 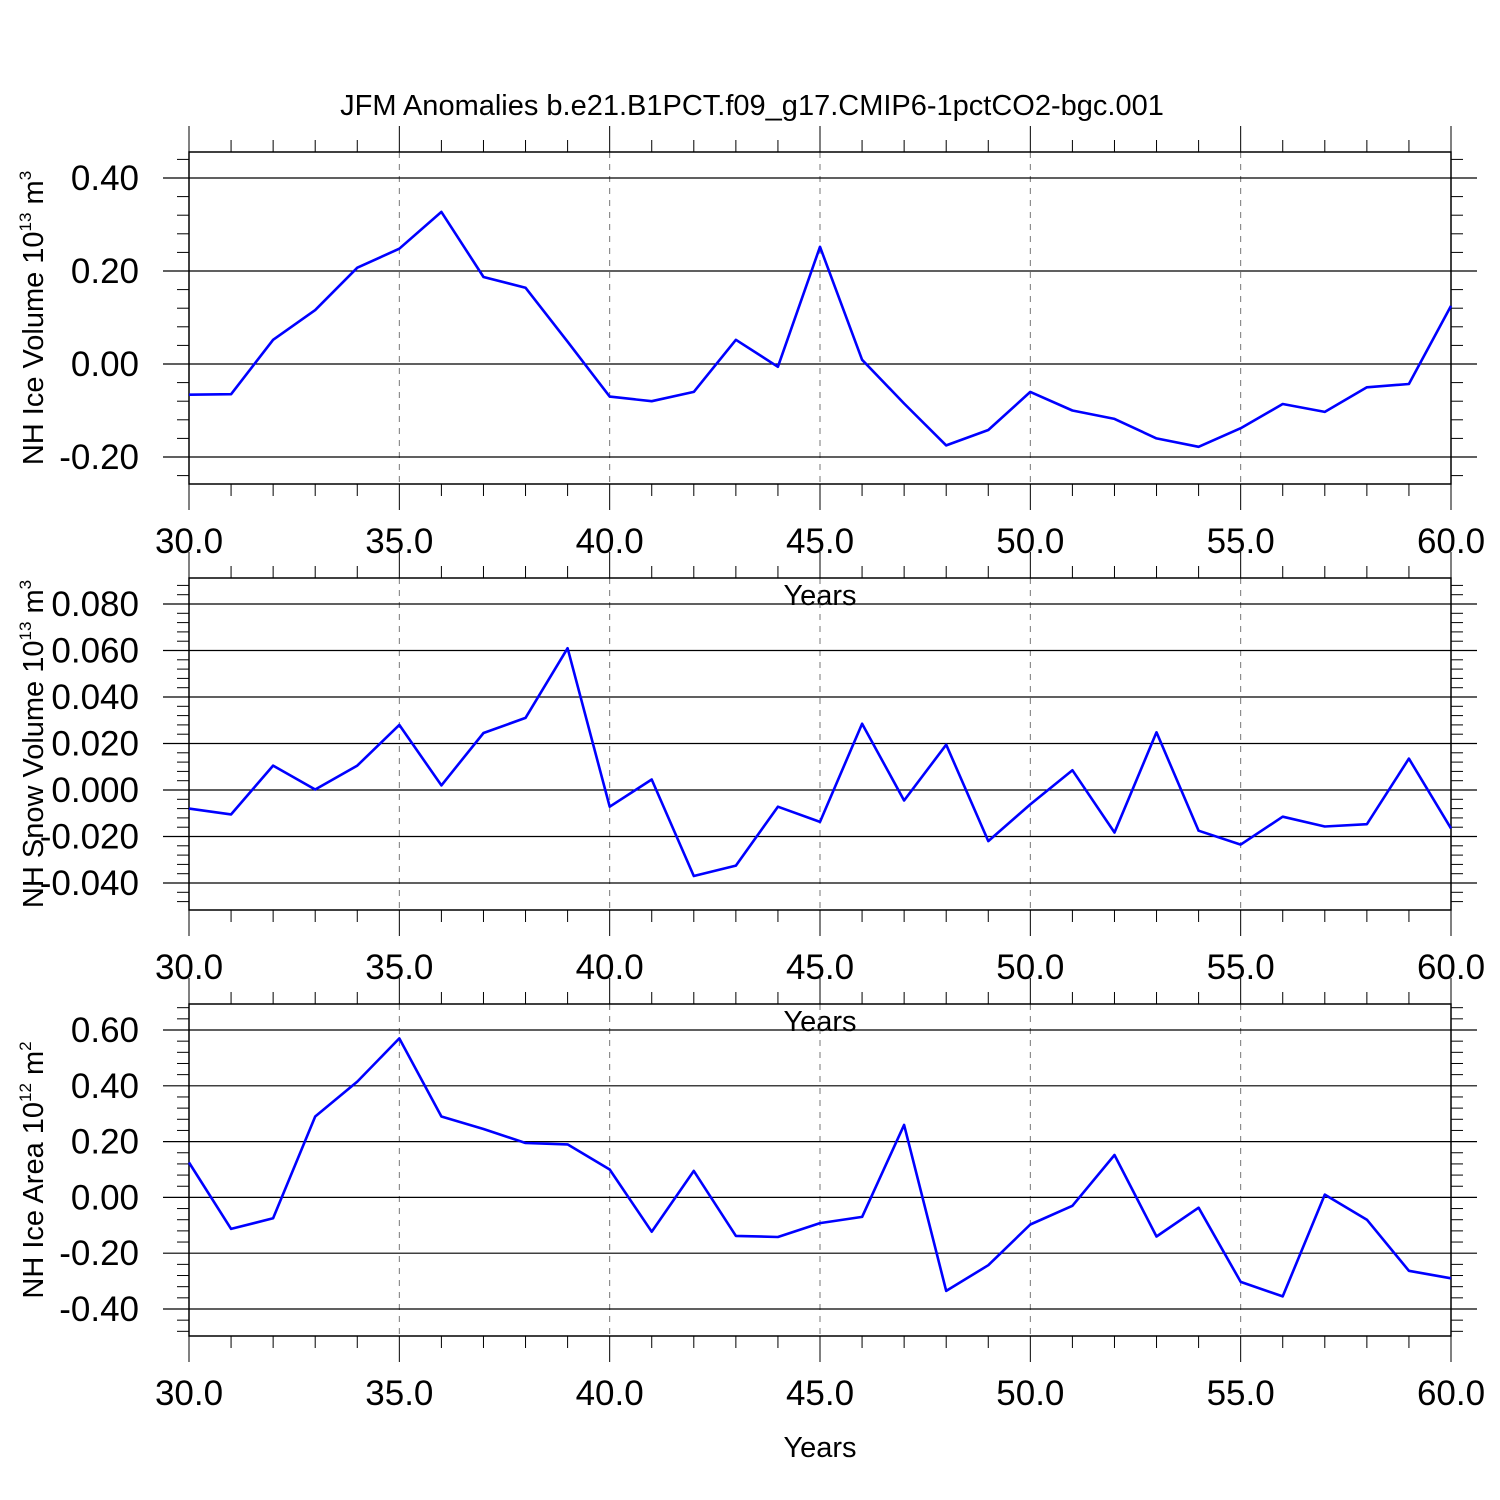 I want to click on x-tick-label: 50.0, so click(x=1030, y=1393).